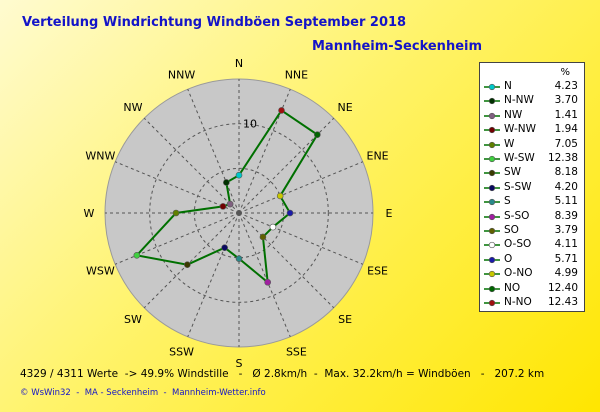 This screenshot has height=412, width=600. I want to click on legend-row: S 5.11, so click(532, 202).